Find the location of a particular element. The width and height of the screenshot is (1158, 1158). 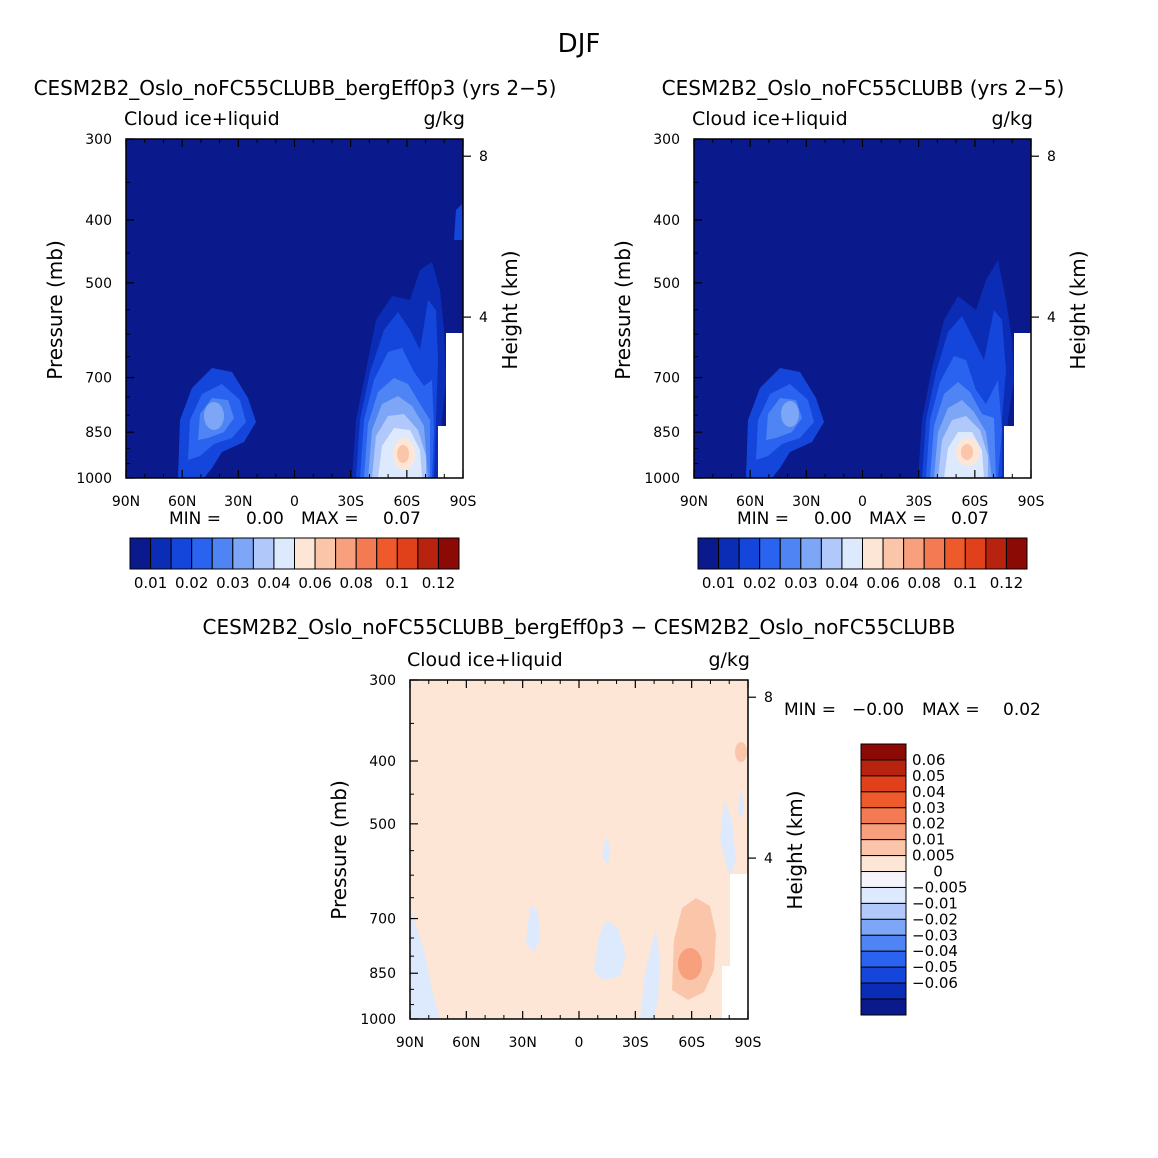

panel-test-ytick-label-3: 700 is located at coordinates (98, 379).